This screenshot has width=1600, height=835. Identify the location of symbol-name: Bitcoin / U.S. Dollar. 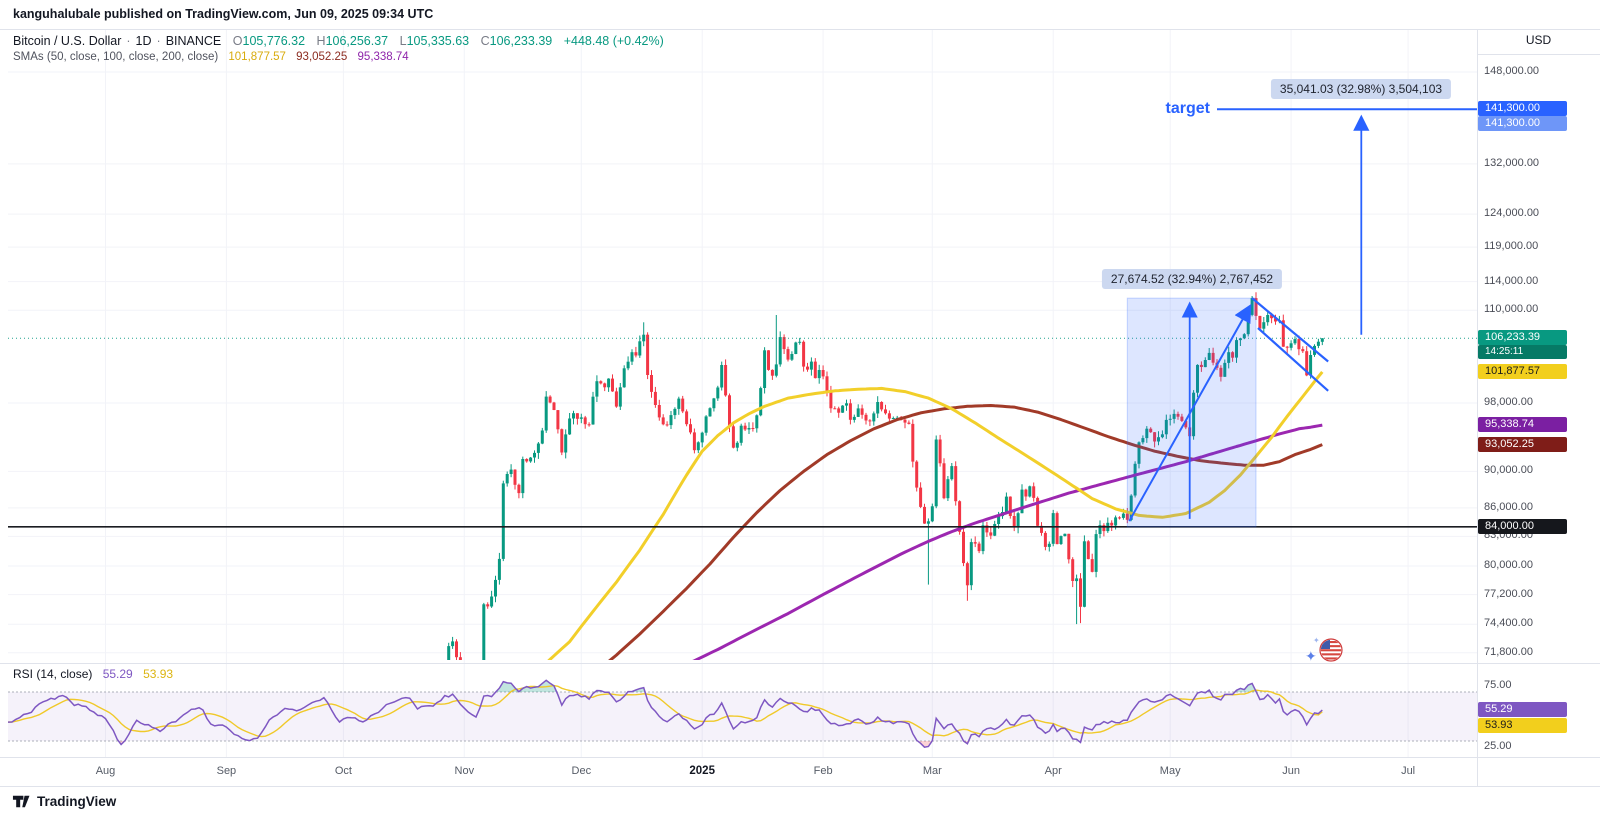
(67, 41).